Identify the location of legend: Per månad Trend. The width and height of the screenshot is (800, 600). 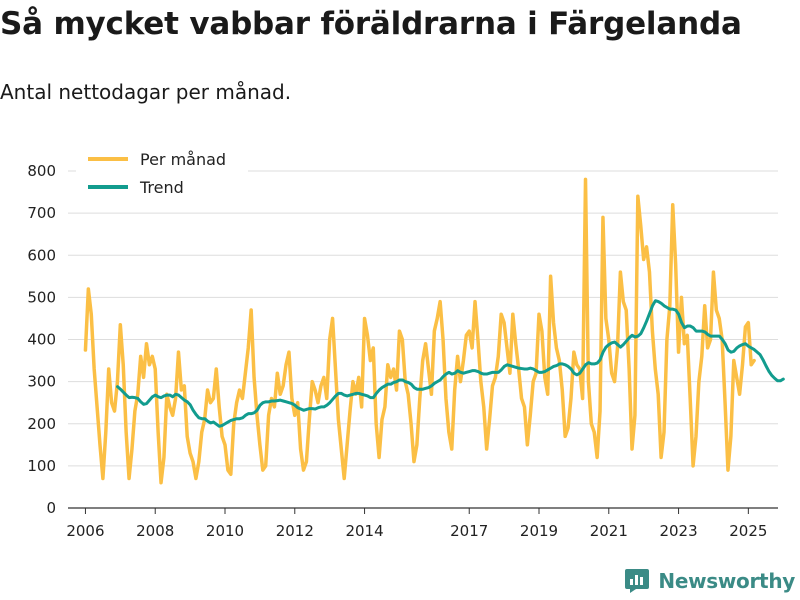
(162, 175).